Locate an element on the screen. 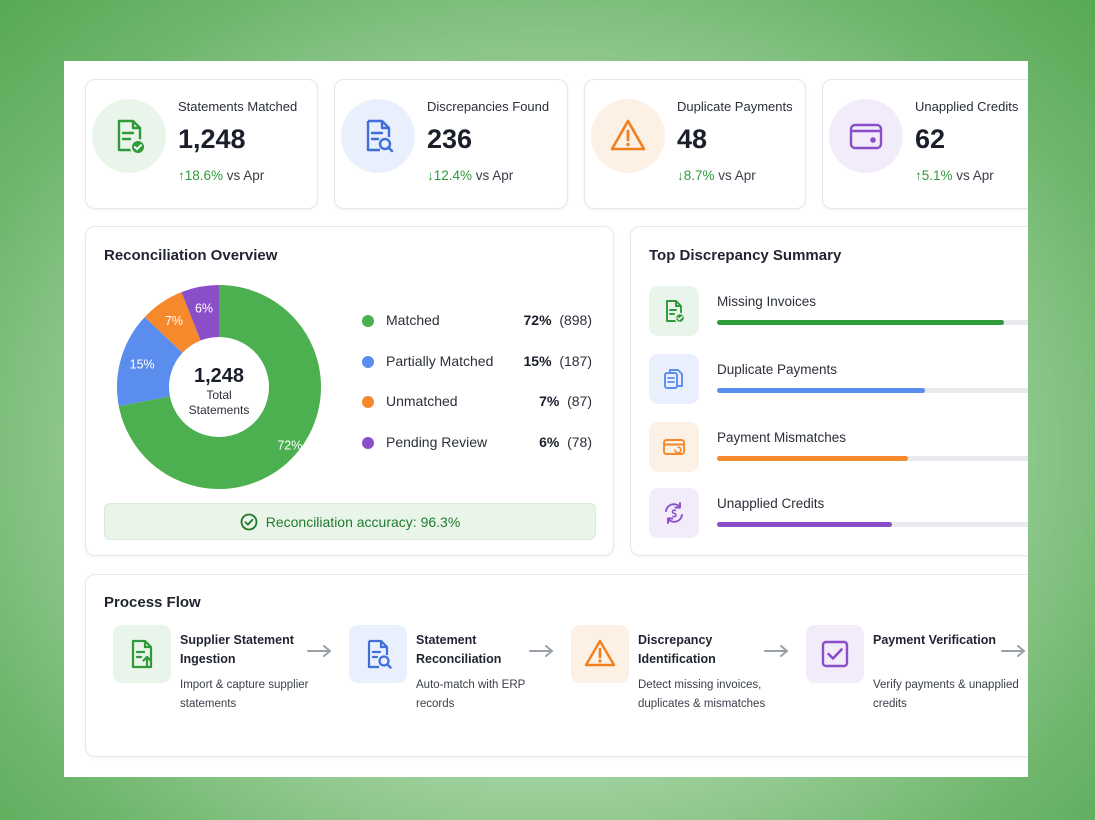 This screenshot has width=1095, height=820. kpi-card-discrepancies-found: Discrepancies Found 236 ↓12.4% vs Apr is located at coordinates (451, 144).